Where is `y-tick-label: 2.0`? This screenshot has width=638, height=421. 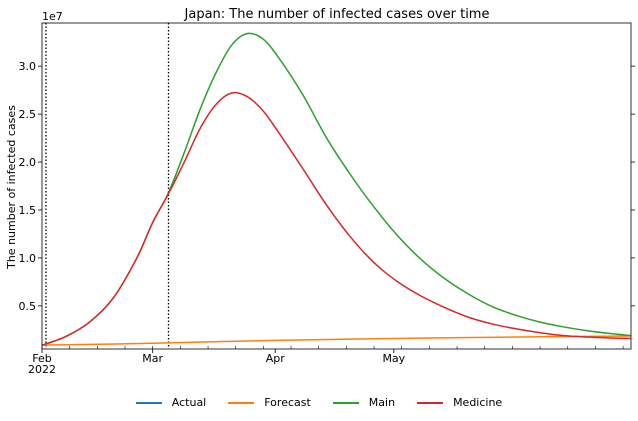
y-tick-label: 2.0 is located at coordinates (28, 162).